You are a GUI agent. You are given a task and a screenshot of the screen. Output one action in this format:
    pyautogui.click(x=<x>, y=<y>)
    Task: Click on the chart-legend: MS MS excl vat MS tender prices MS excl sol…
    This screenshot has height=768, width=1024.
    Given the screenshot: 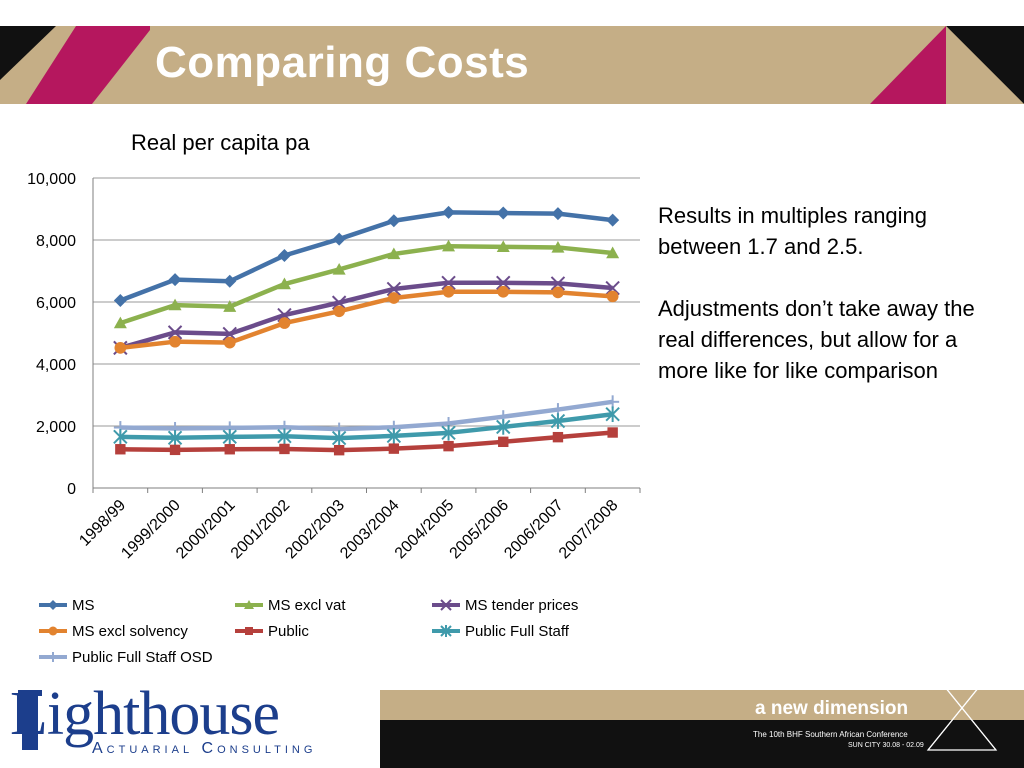 What is the action you would take?
    pyautogui.click(x=338, y=632)
    